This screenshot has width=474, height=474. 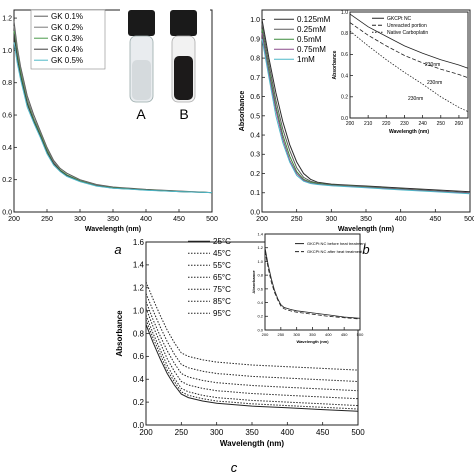 I want to click on legend-entry: 95°C, so click(x=222, y=313).